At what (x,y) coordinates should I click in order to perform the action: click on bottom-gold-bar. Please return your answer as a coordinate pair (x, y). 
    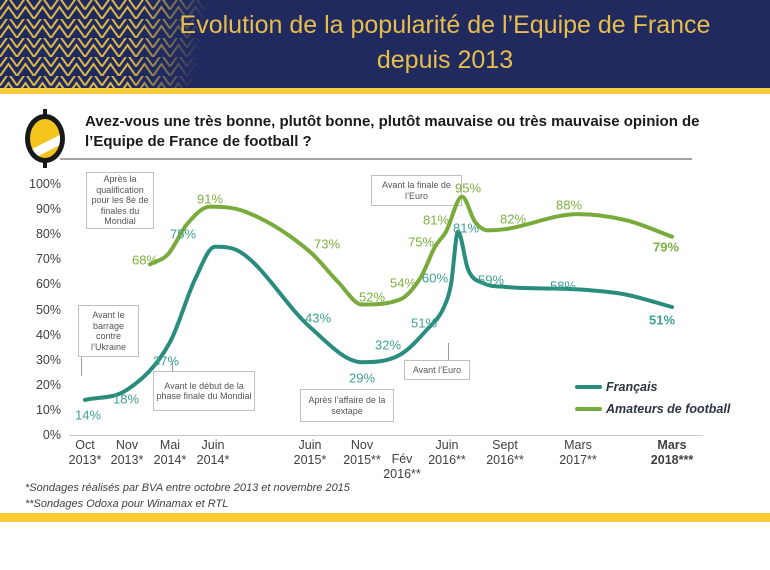
    Looking at the image, I should click on (385, 517).